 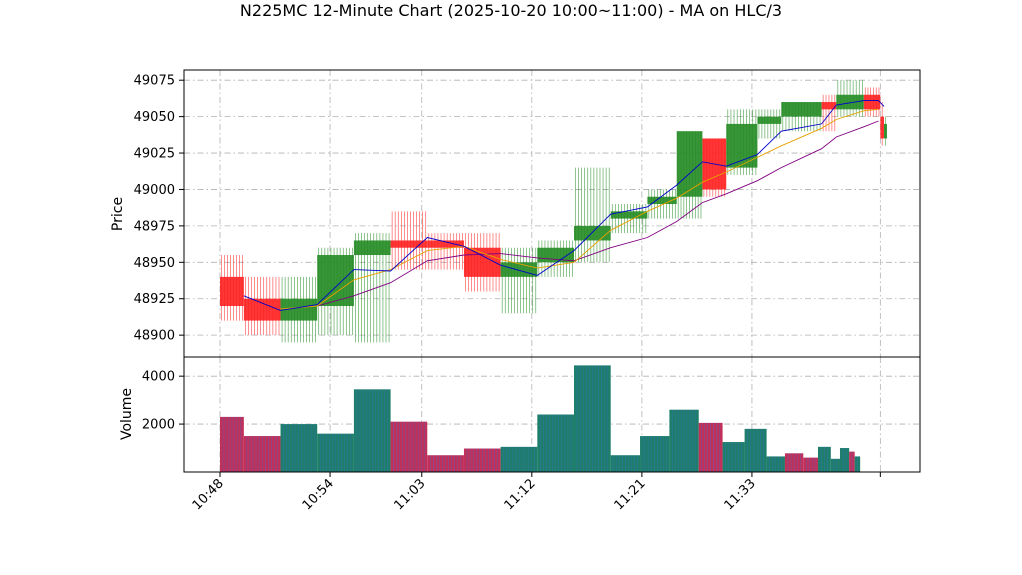 What do you see at coordinates (154, 263) in the screenshot?
I see `price-tick-label: 48950` at bounding box center [154, 263].